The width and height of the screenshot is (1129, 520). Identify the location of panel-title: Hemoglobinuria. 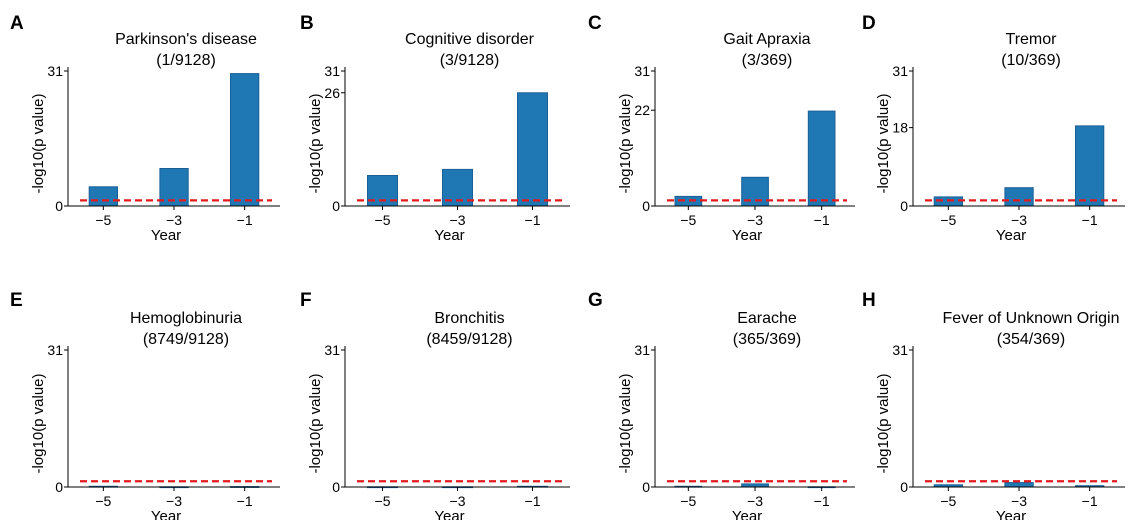
(186, 318).